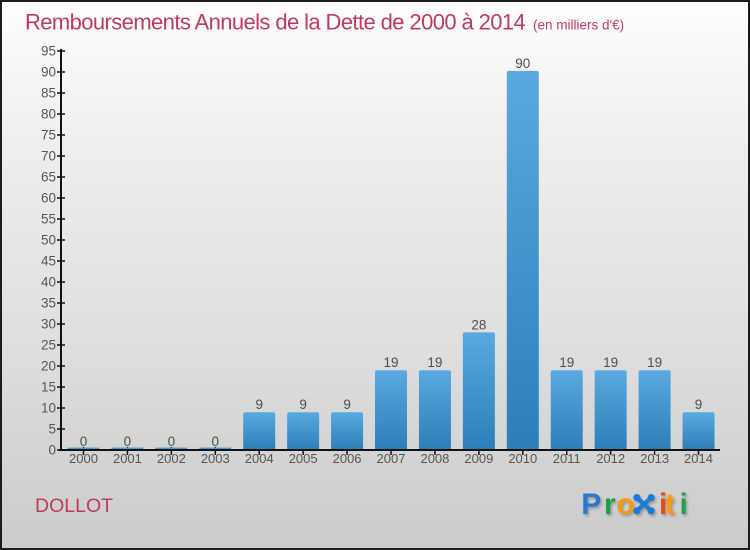  What do you see at coordinates (610, 504) in the screenshot?
I see `svg-text: r` at bounding box center [610, 504].